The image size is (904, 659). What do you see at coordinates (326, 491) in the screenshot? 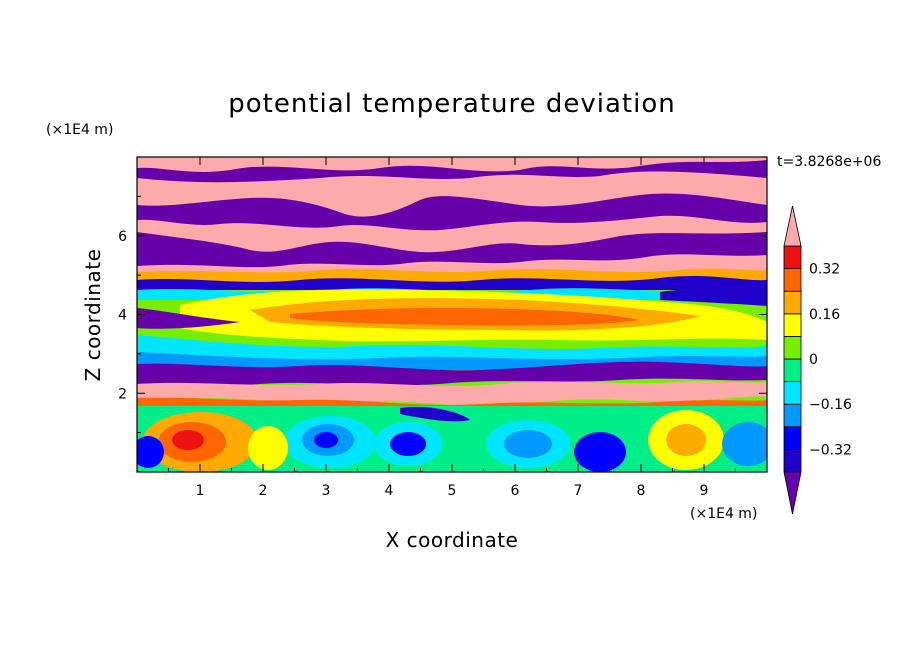
I see `x-tick-label: 3` at bounding box center [326, 491].